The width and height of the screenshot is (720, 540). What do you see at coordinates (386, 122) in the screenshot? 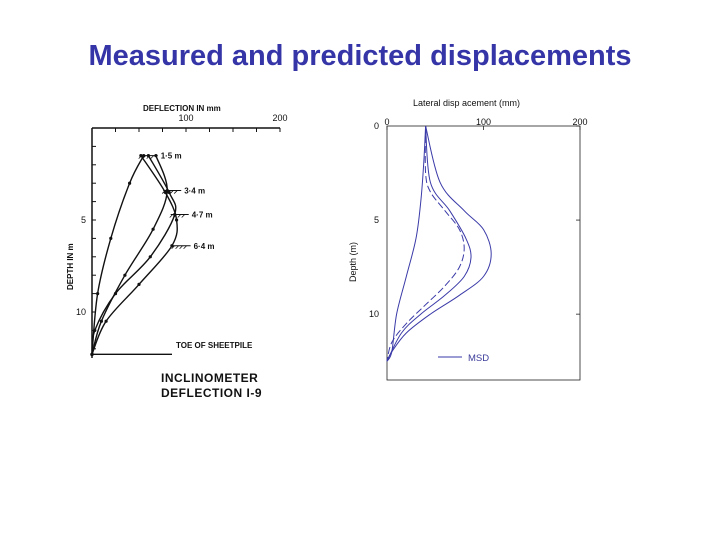
I see `predicted-x-tick-label: 0` at bounding box center [386, 122].